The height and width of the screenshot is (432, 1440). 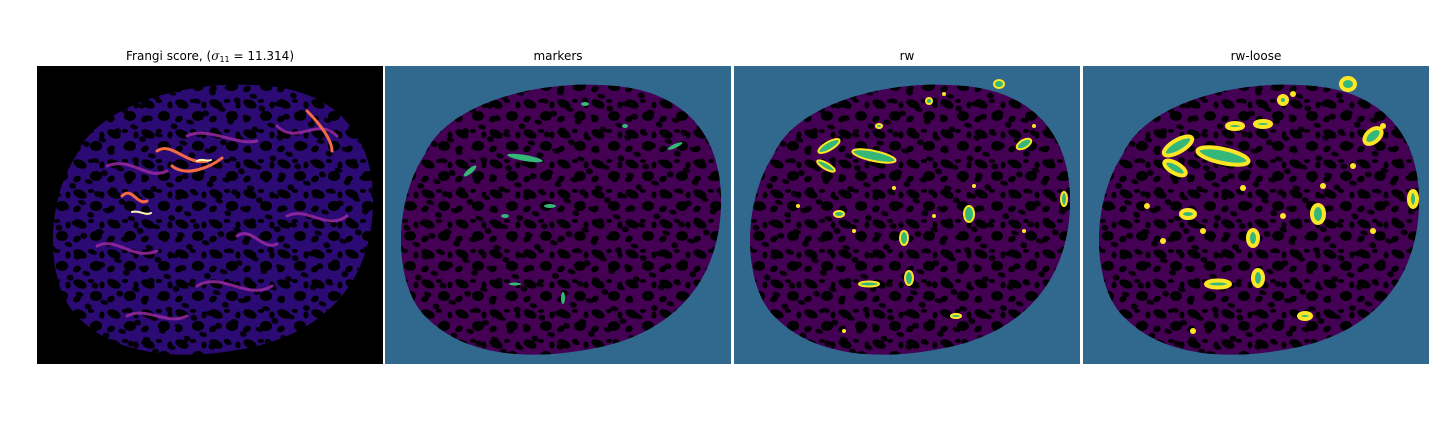 I want to click on sigma-symbol: σ, so click(x=215, y=56).